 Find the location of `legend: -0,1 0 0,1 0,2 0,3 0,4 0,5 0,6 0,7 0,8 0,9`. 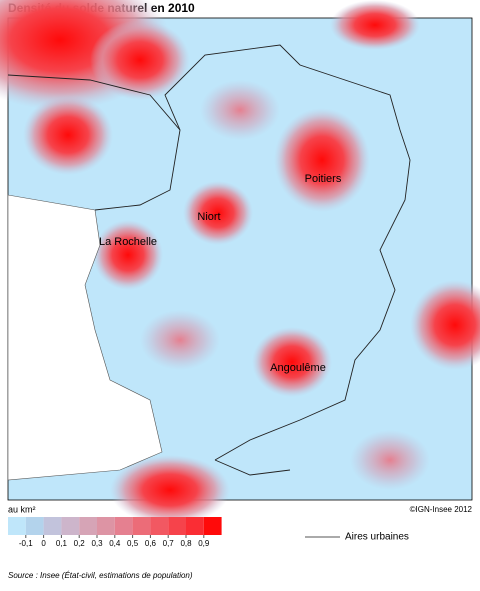

legend: -0,1 0 0,1 0,2 0,3 0,4 0,5 0,6 0,7 0,8 0,9 is located at coordinates (115, 532).